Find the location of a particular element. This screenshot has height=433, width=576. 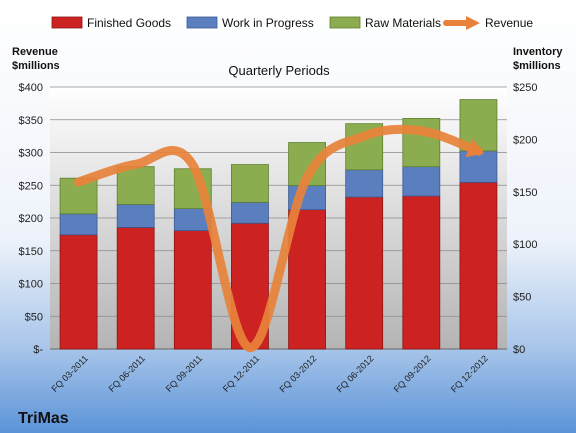

right-axis-ticks: $0 $50 $100 $150 $200 $250 is located at coordinates (525, 219).